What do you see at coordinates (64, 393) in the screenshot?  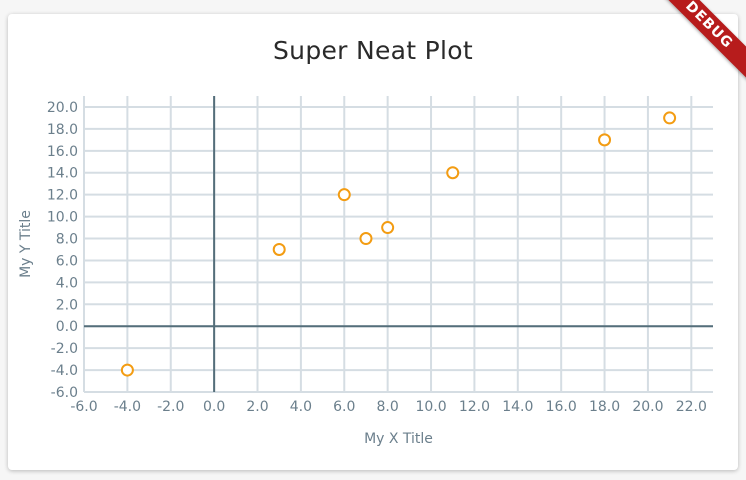 I see `y-tick-label: -6.0` at bounding box center [64, 393].